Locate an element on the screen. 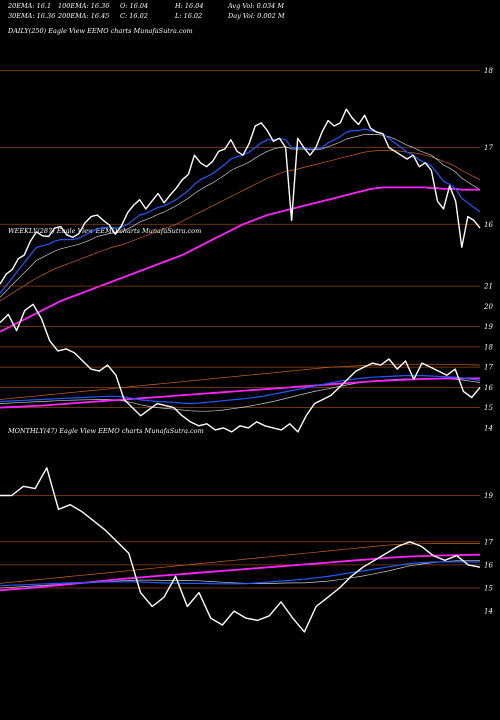 This screenshot has height=720, width=500. weekly-ema_magenta-line is located at coordinates (240, 393).